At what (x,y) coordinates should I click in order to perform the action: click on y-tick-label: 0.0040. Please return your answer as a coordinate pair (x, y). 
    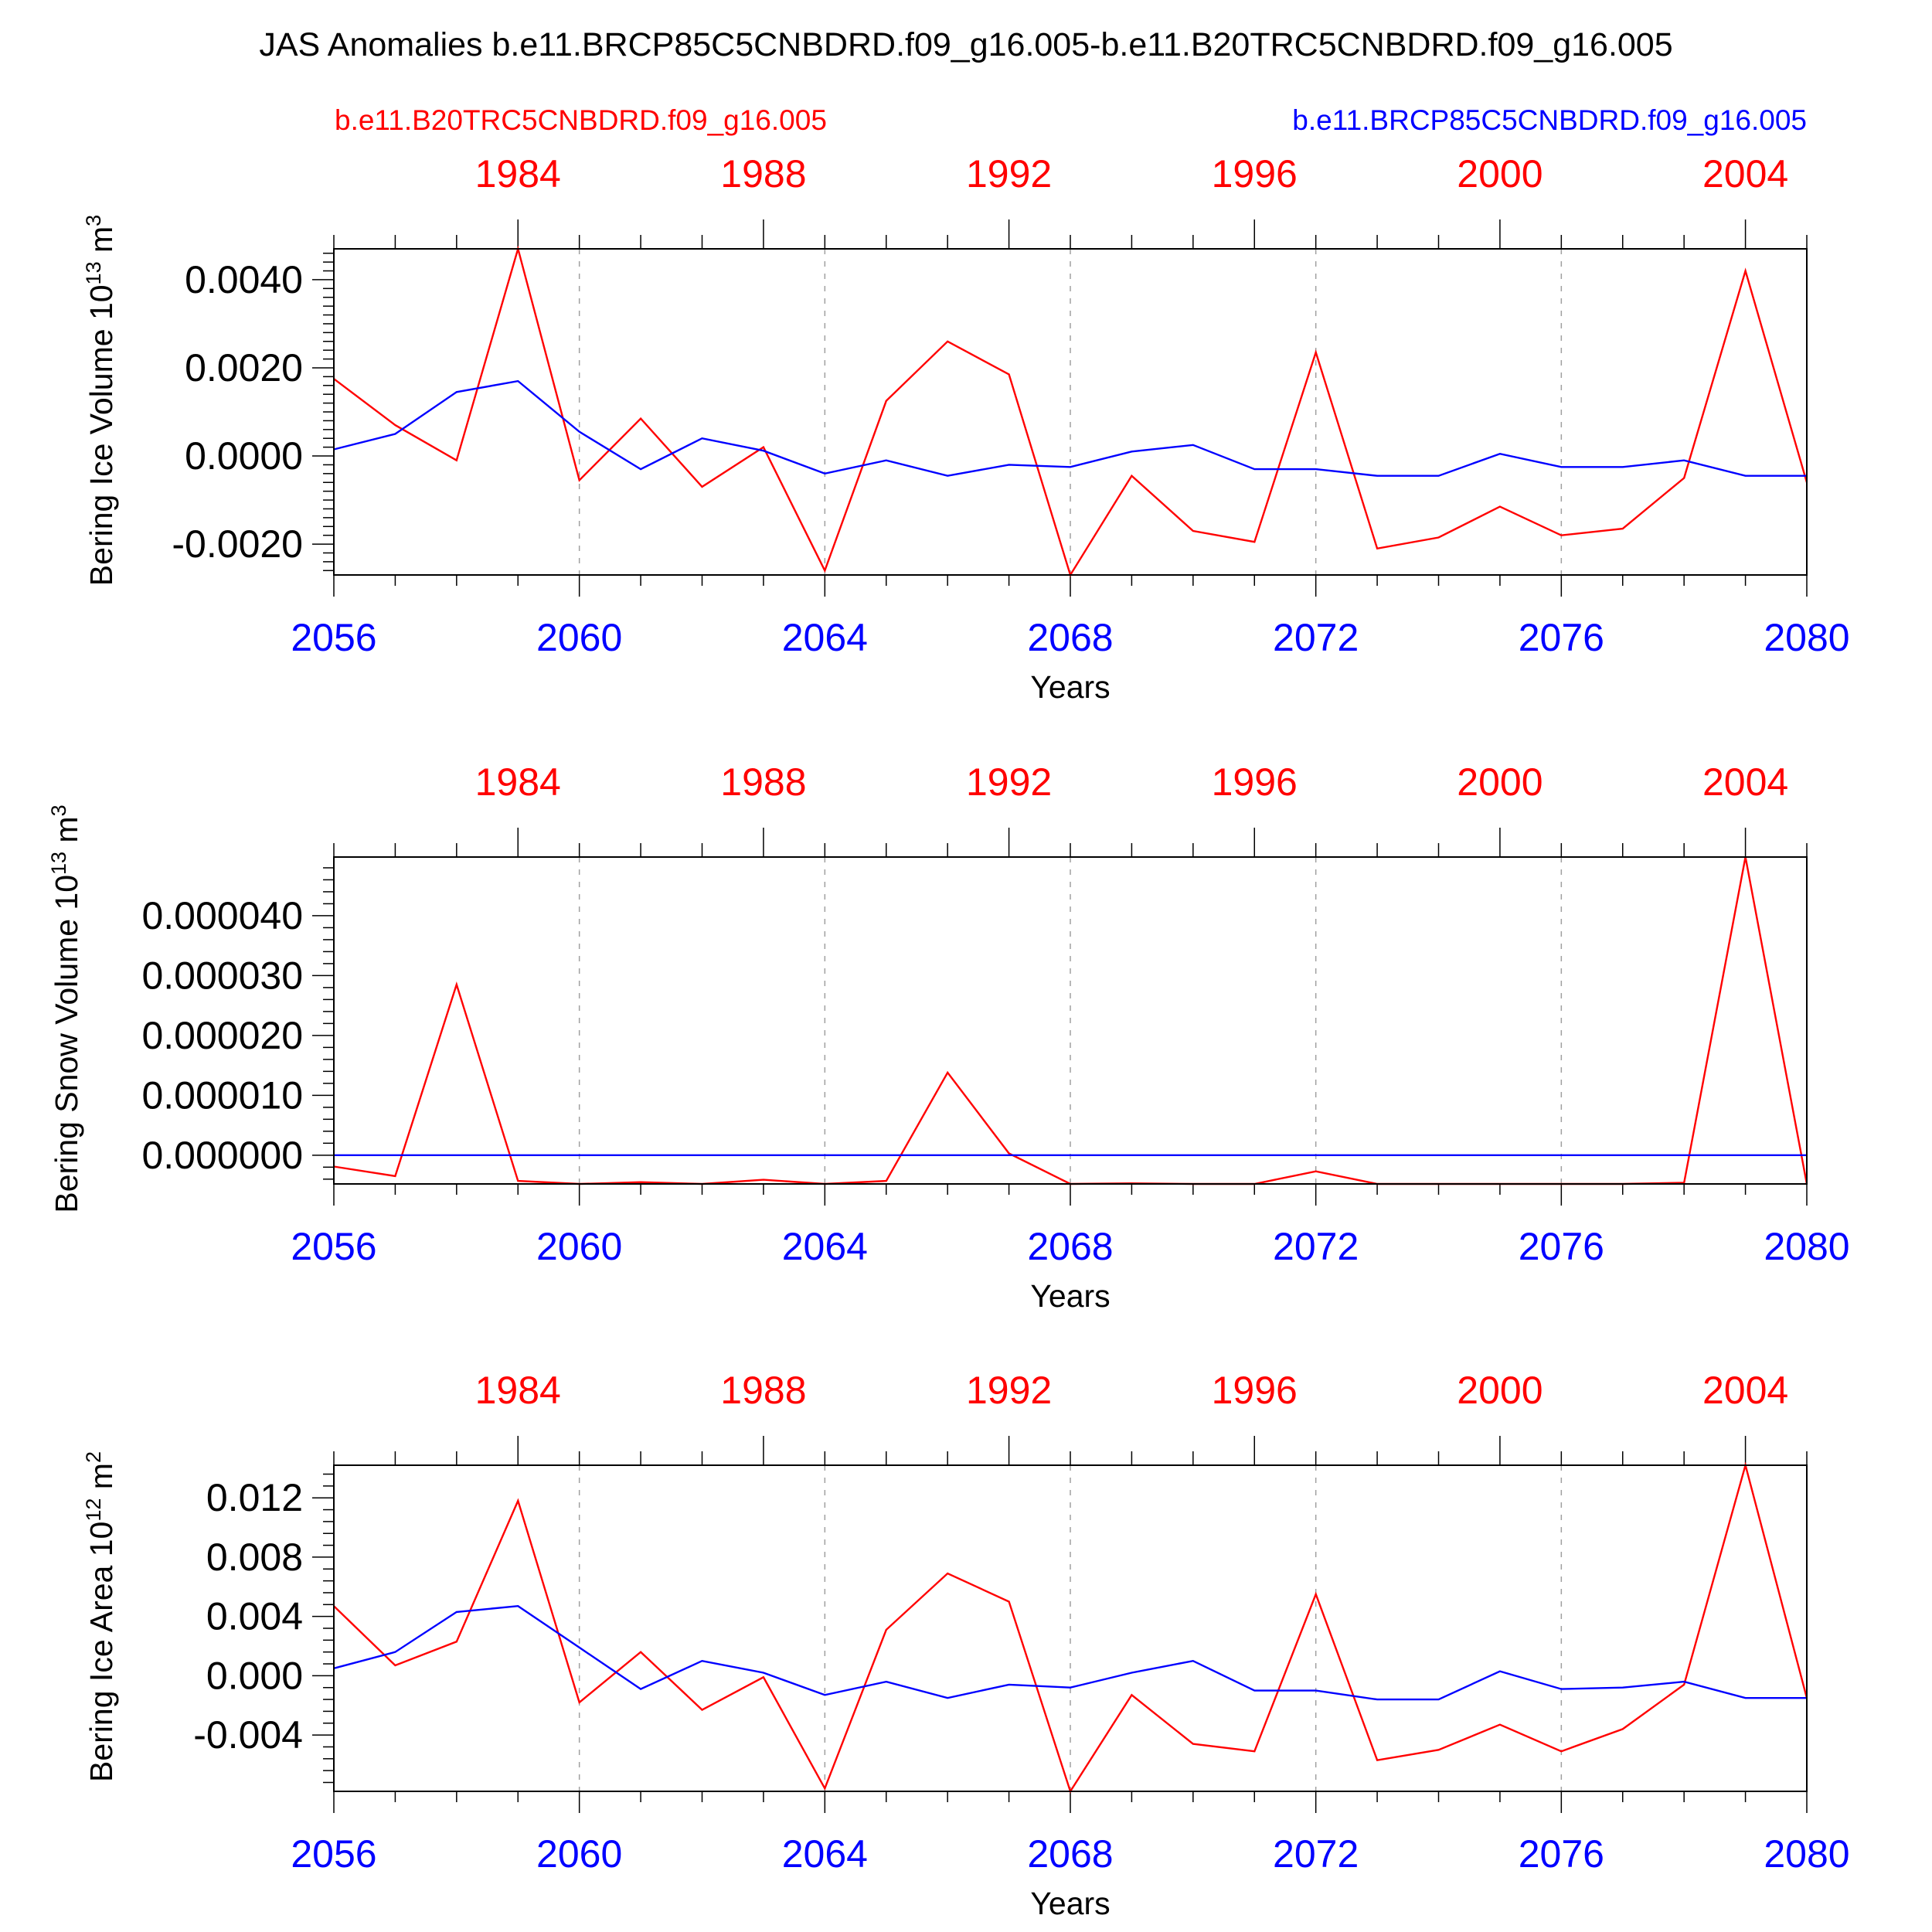
    Looking at the image, I should click on (244, 280).